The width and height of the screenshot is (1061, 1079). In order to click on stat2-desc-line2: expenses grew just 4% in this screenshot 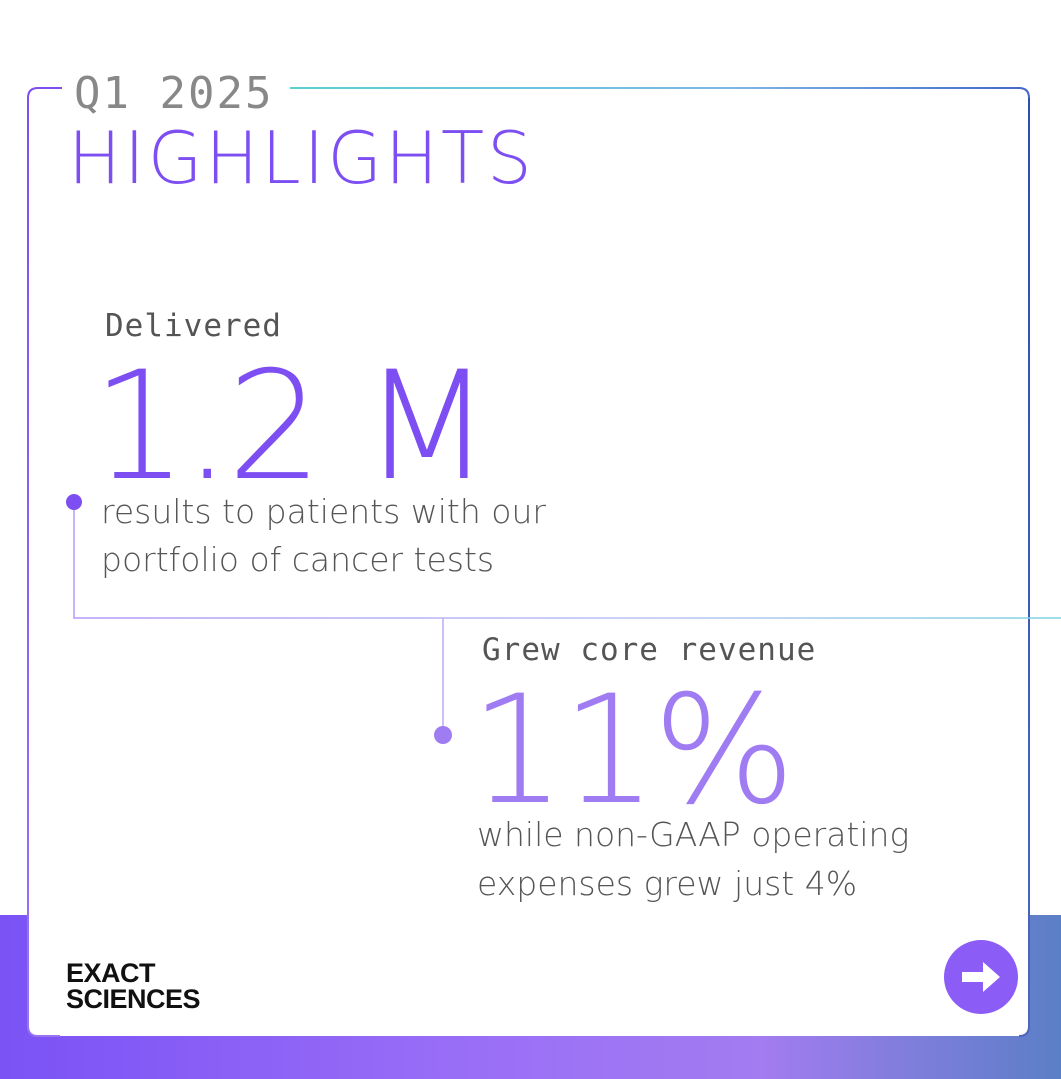, I will do `click(667, 883)`.